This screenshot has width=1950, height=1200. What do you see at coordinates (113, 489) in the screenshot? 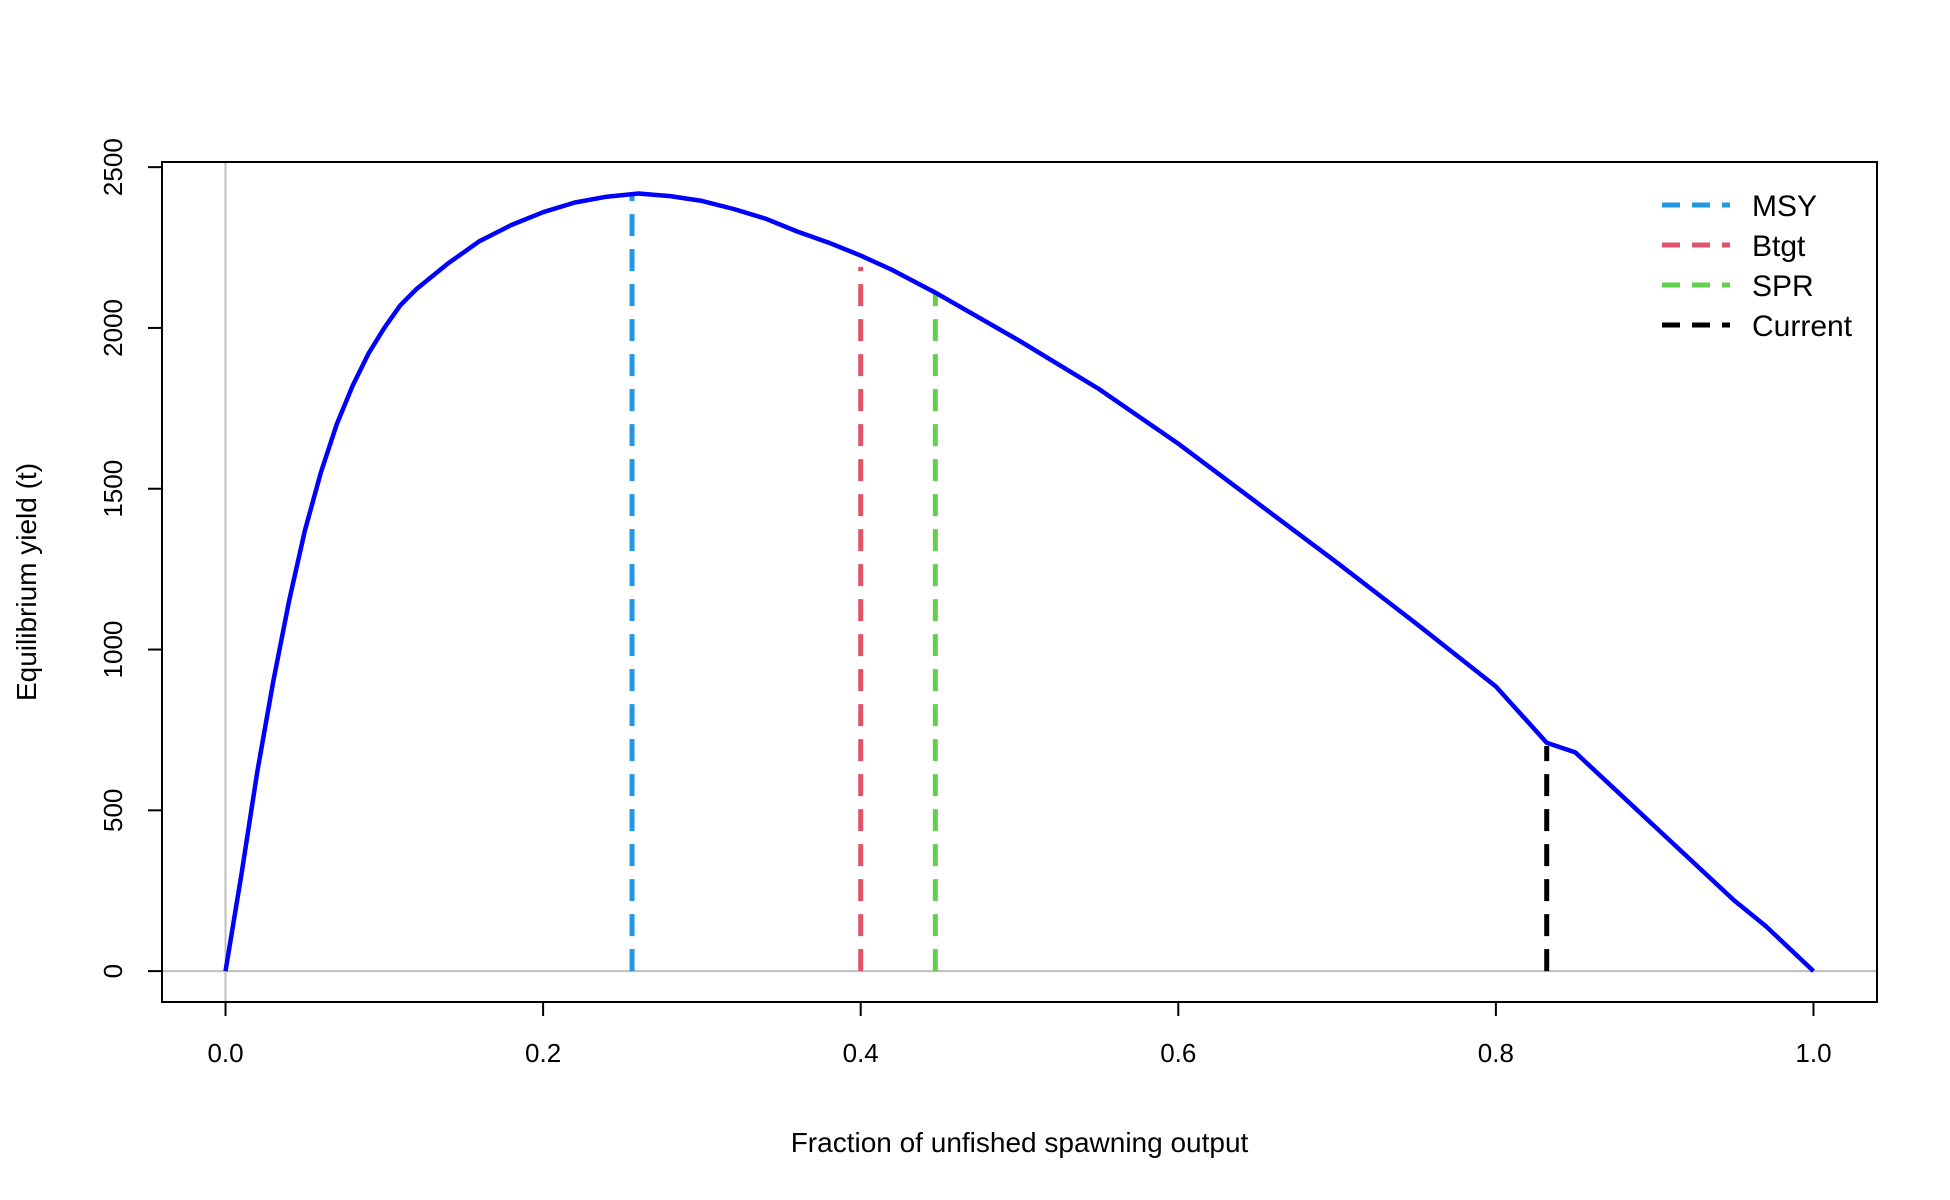
I see `y-tick-label: 1500` at bounding box center [113, 489].